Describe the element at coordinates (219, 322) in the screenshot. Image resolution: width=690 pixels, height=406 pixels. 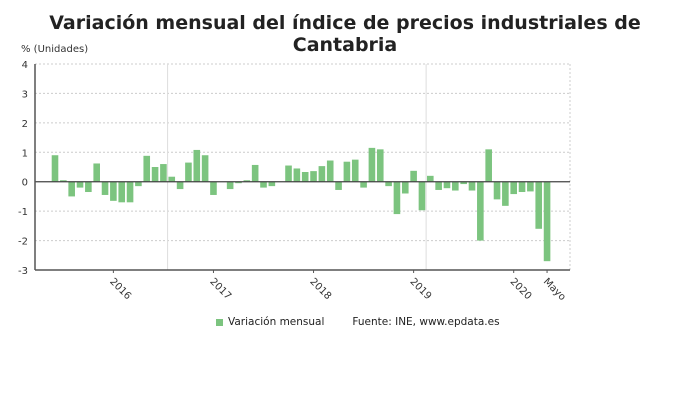
I see `legend-swatch` at that location.